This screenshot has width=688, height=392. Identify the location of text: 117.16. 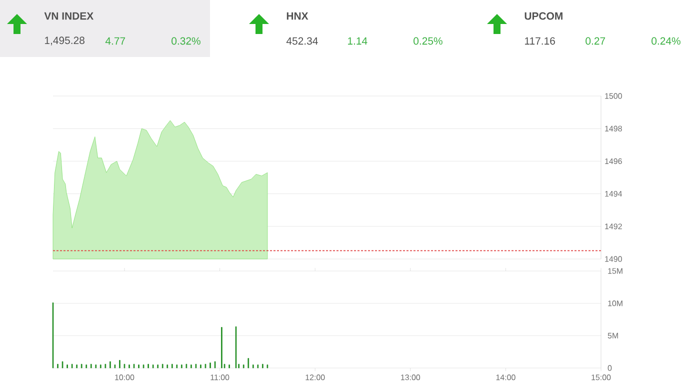
(540, 41).